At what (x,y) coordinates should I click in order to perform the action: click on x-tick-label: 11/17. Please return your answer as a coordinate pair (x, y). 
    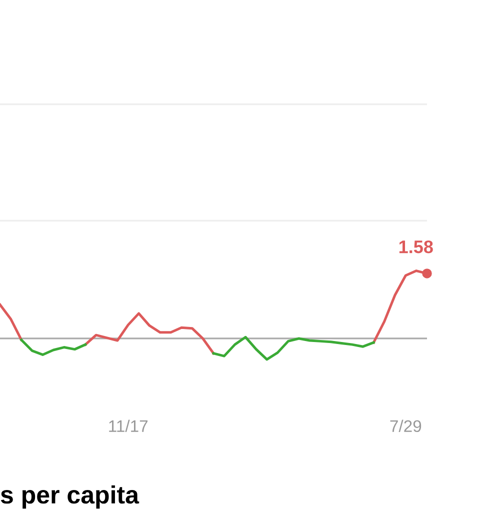
    Looking at the image, I should click on (128, 426).